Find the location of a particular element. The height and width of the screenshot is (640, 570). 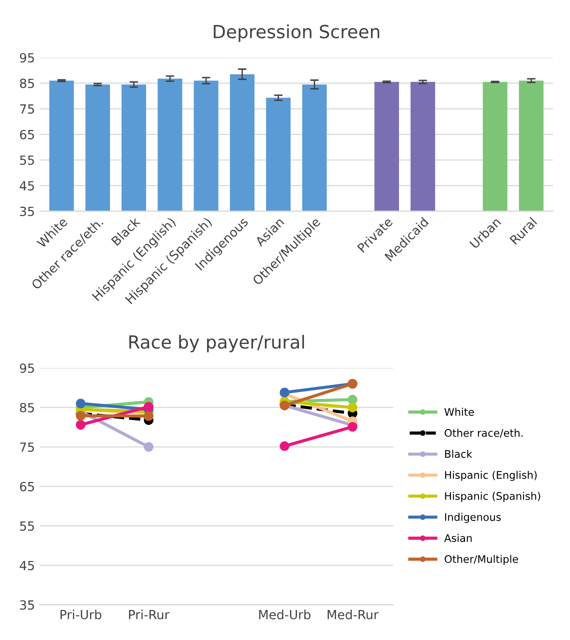

x-tick-label: Med-Rur is located at coordinates (353, 615).